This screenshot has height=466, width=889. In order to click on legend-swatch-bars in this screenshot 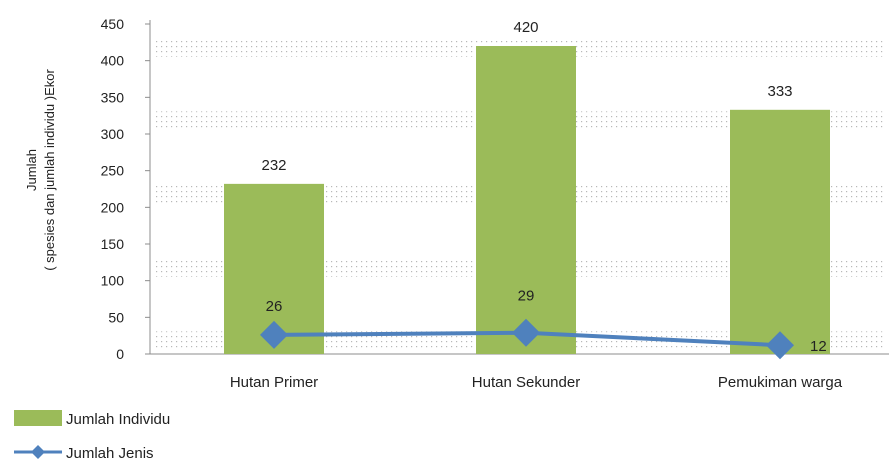, I will do `click(38, 418)`.